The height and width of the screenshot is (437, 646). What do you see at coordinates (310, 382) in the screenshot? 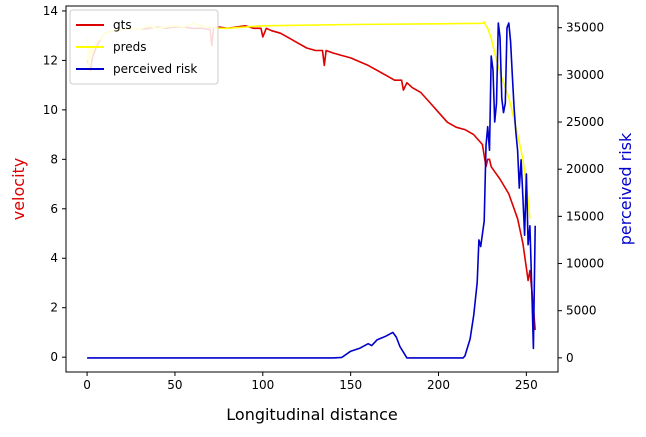
I see `x-axis-ticks: 0 50 100 150 200 250` at bounding box center [310, 382].